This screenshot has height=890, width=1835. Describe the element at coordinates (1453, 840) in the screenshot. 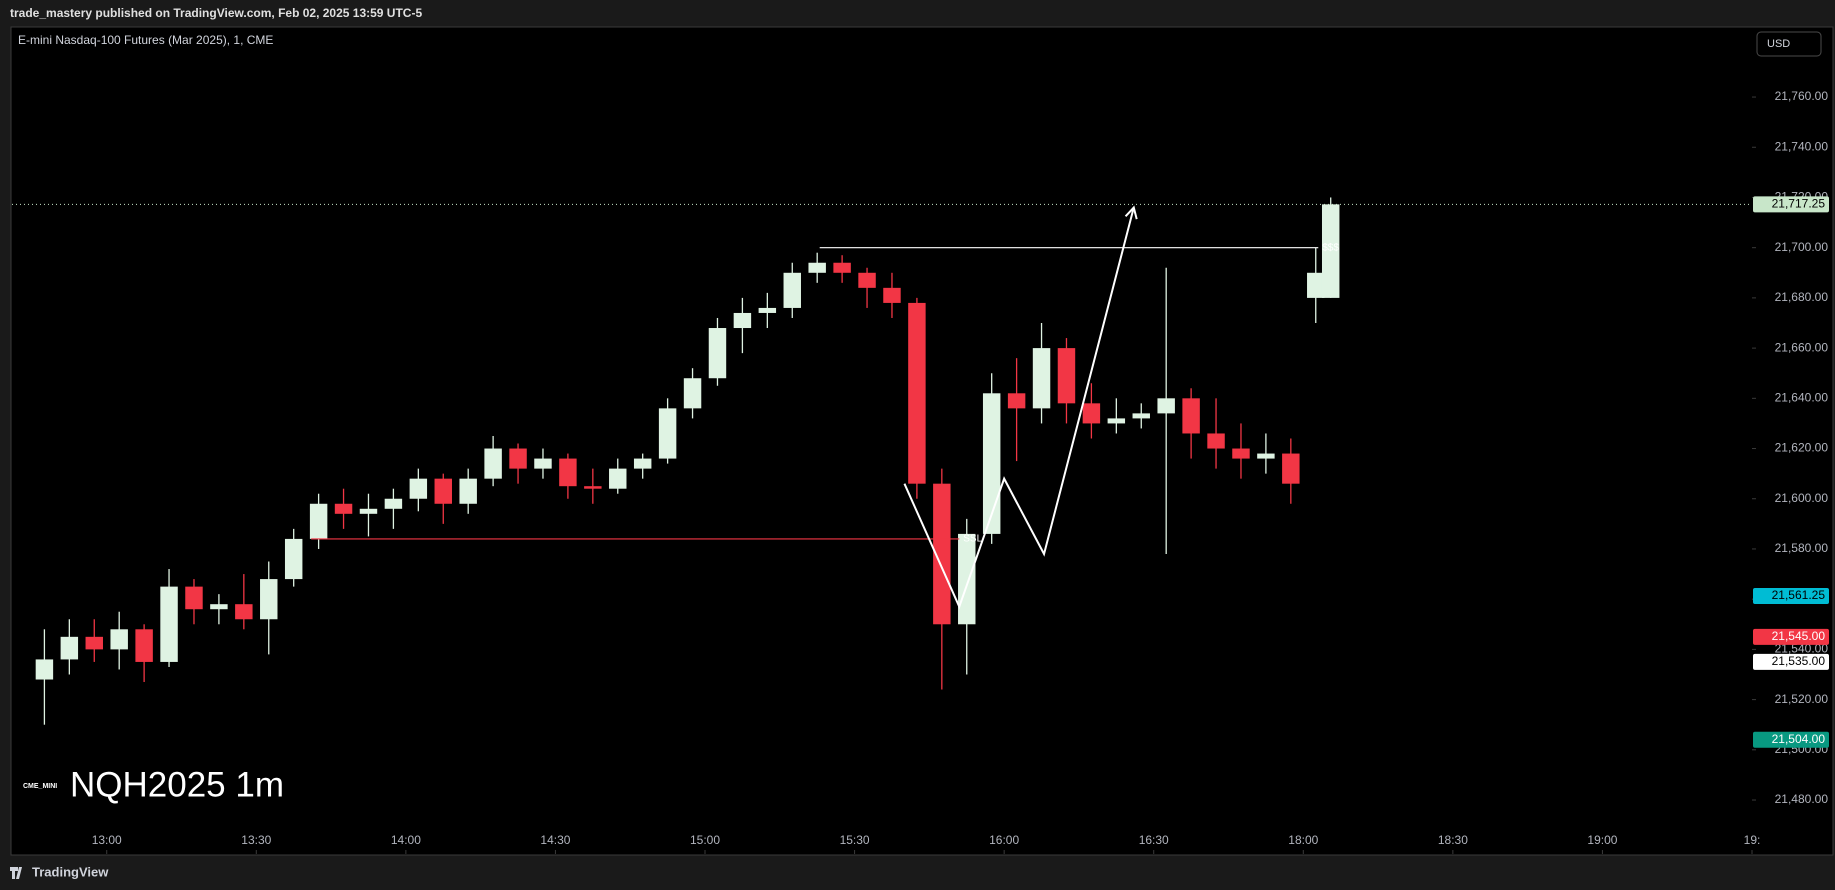

I see `x-tick-label: 18:30` at that location.